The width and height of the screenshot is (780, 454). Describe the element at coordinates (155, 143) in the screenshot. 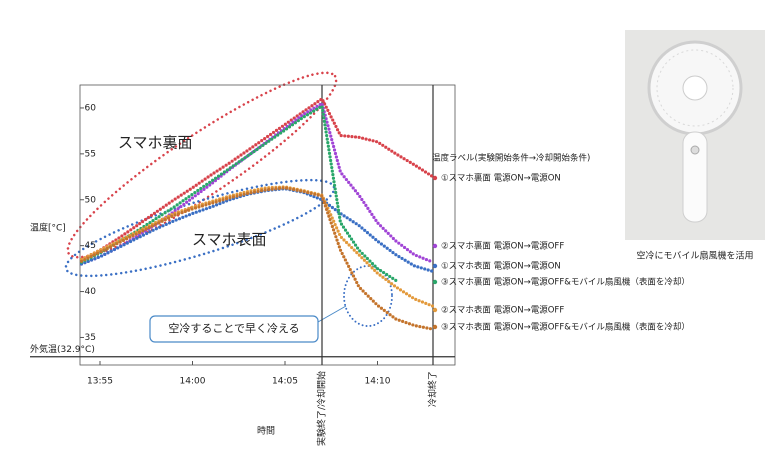

I see `annotation: スマホ裏面` at that location.